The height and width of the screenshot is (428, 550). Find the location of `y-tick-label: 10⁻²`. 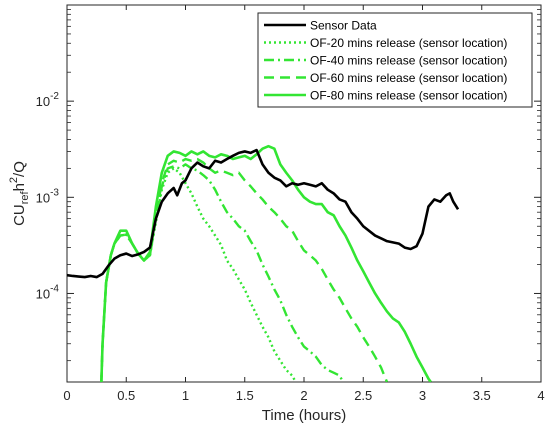

y-tick-label: 10⁻² is located at coordinates (48, 100).